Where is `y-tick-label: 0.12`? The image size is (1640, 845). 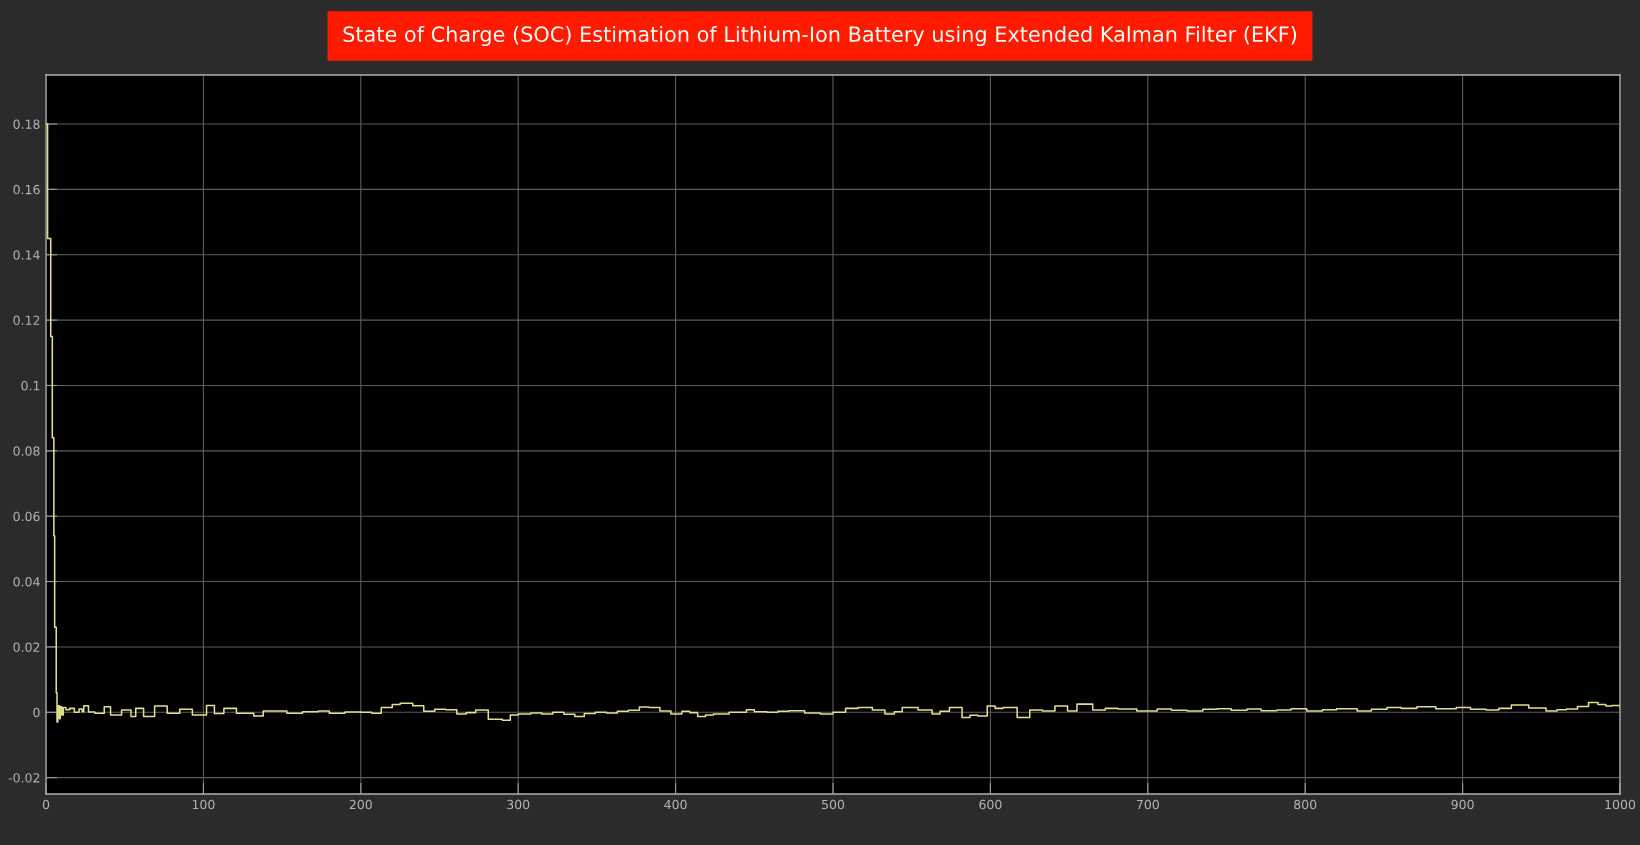 y-tick-label: 0.12 is located at coordinates (26, 320).